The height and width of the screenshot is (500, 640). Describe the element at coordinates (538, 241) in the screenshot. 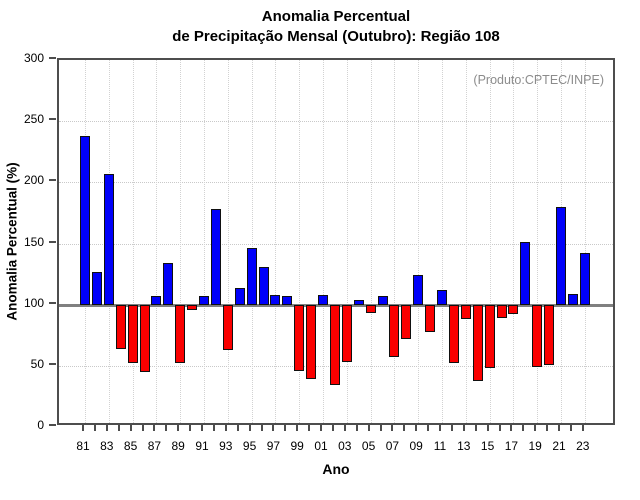

I see `v-gridline-2019` at that location.